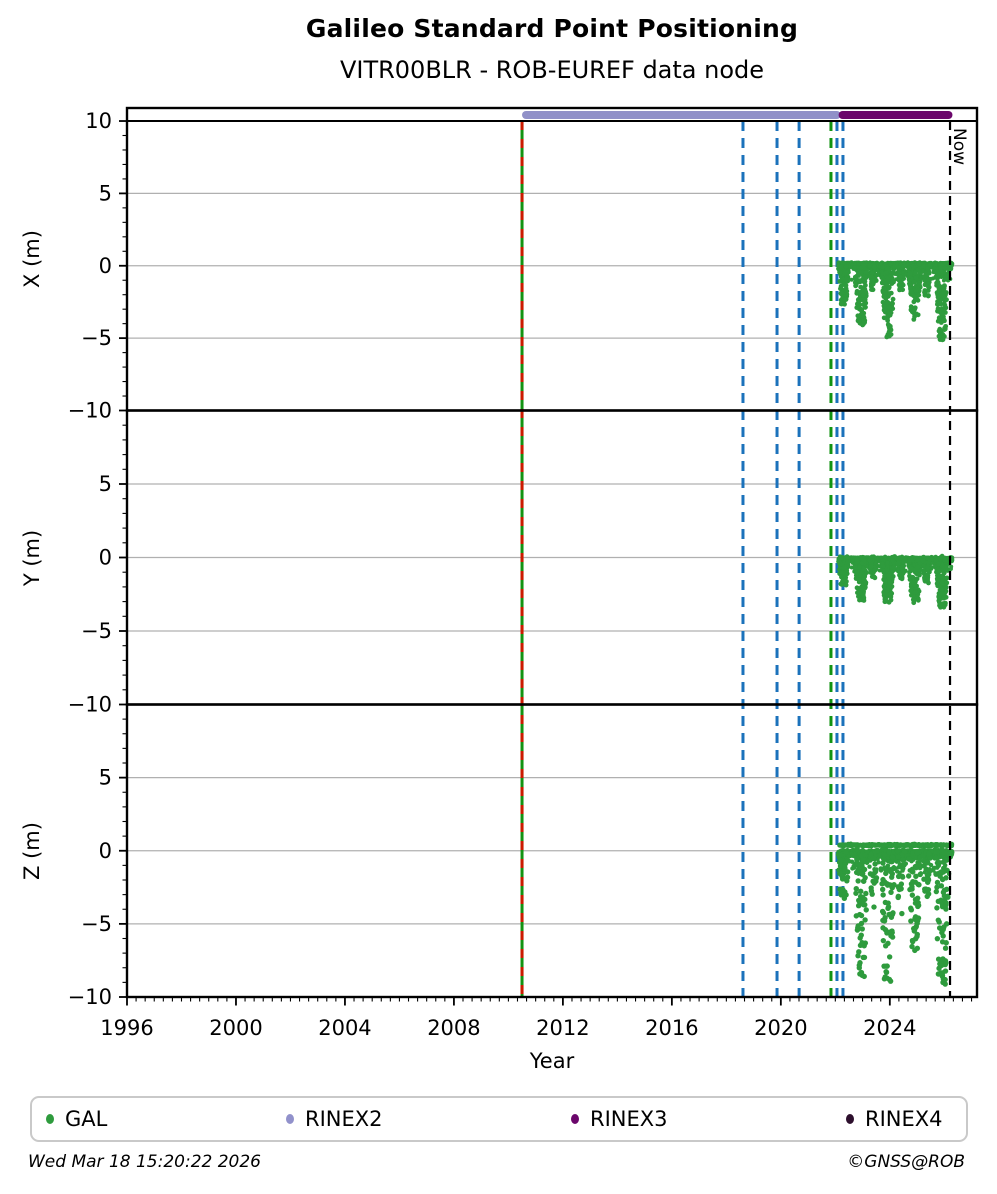  Describe the element at coordinates (904, 1118) in the screenshot. I see `legend-label-rinex4: RINEX4` at that location.